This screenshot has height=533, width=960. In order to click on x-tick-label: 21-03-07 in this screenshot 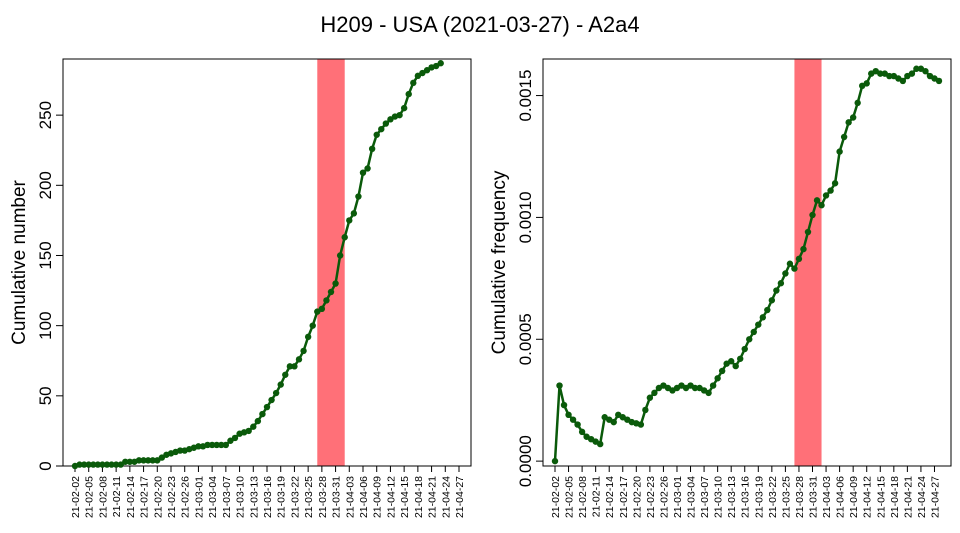, I will do `click(705, 497)`.